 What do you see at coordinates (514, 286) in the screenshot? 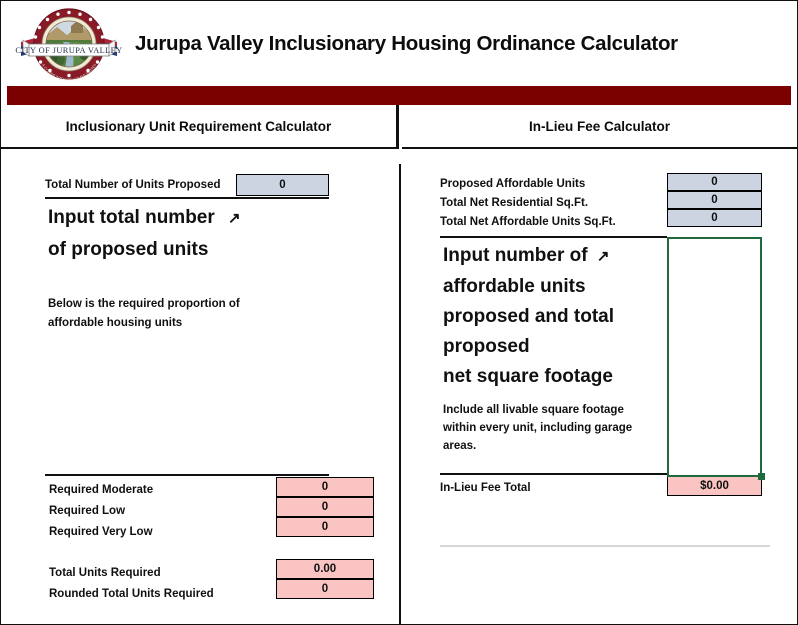
I see `instruction-line-2: affordable units` at bounding box center [514, 286].